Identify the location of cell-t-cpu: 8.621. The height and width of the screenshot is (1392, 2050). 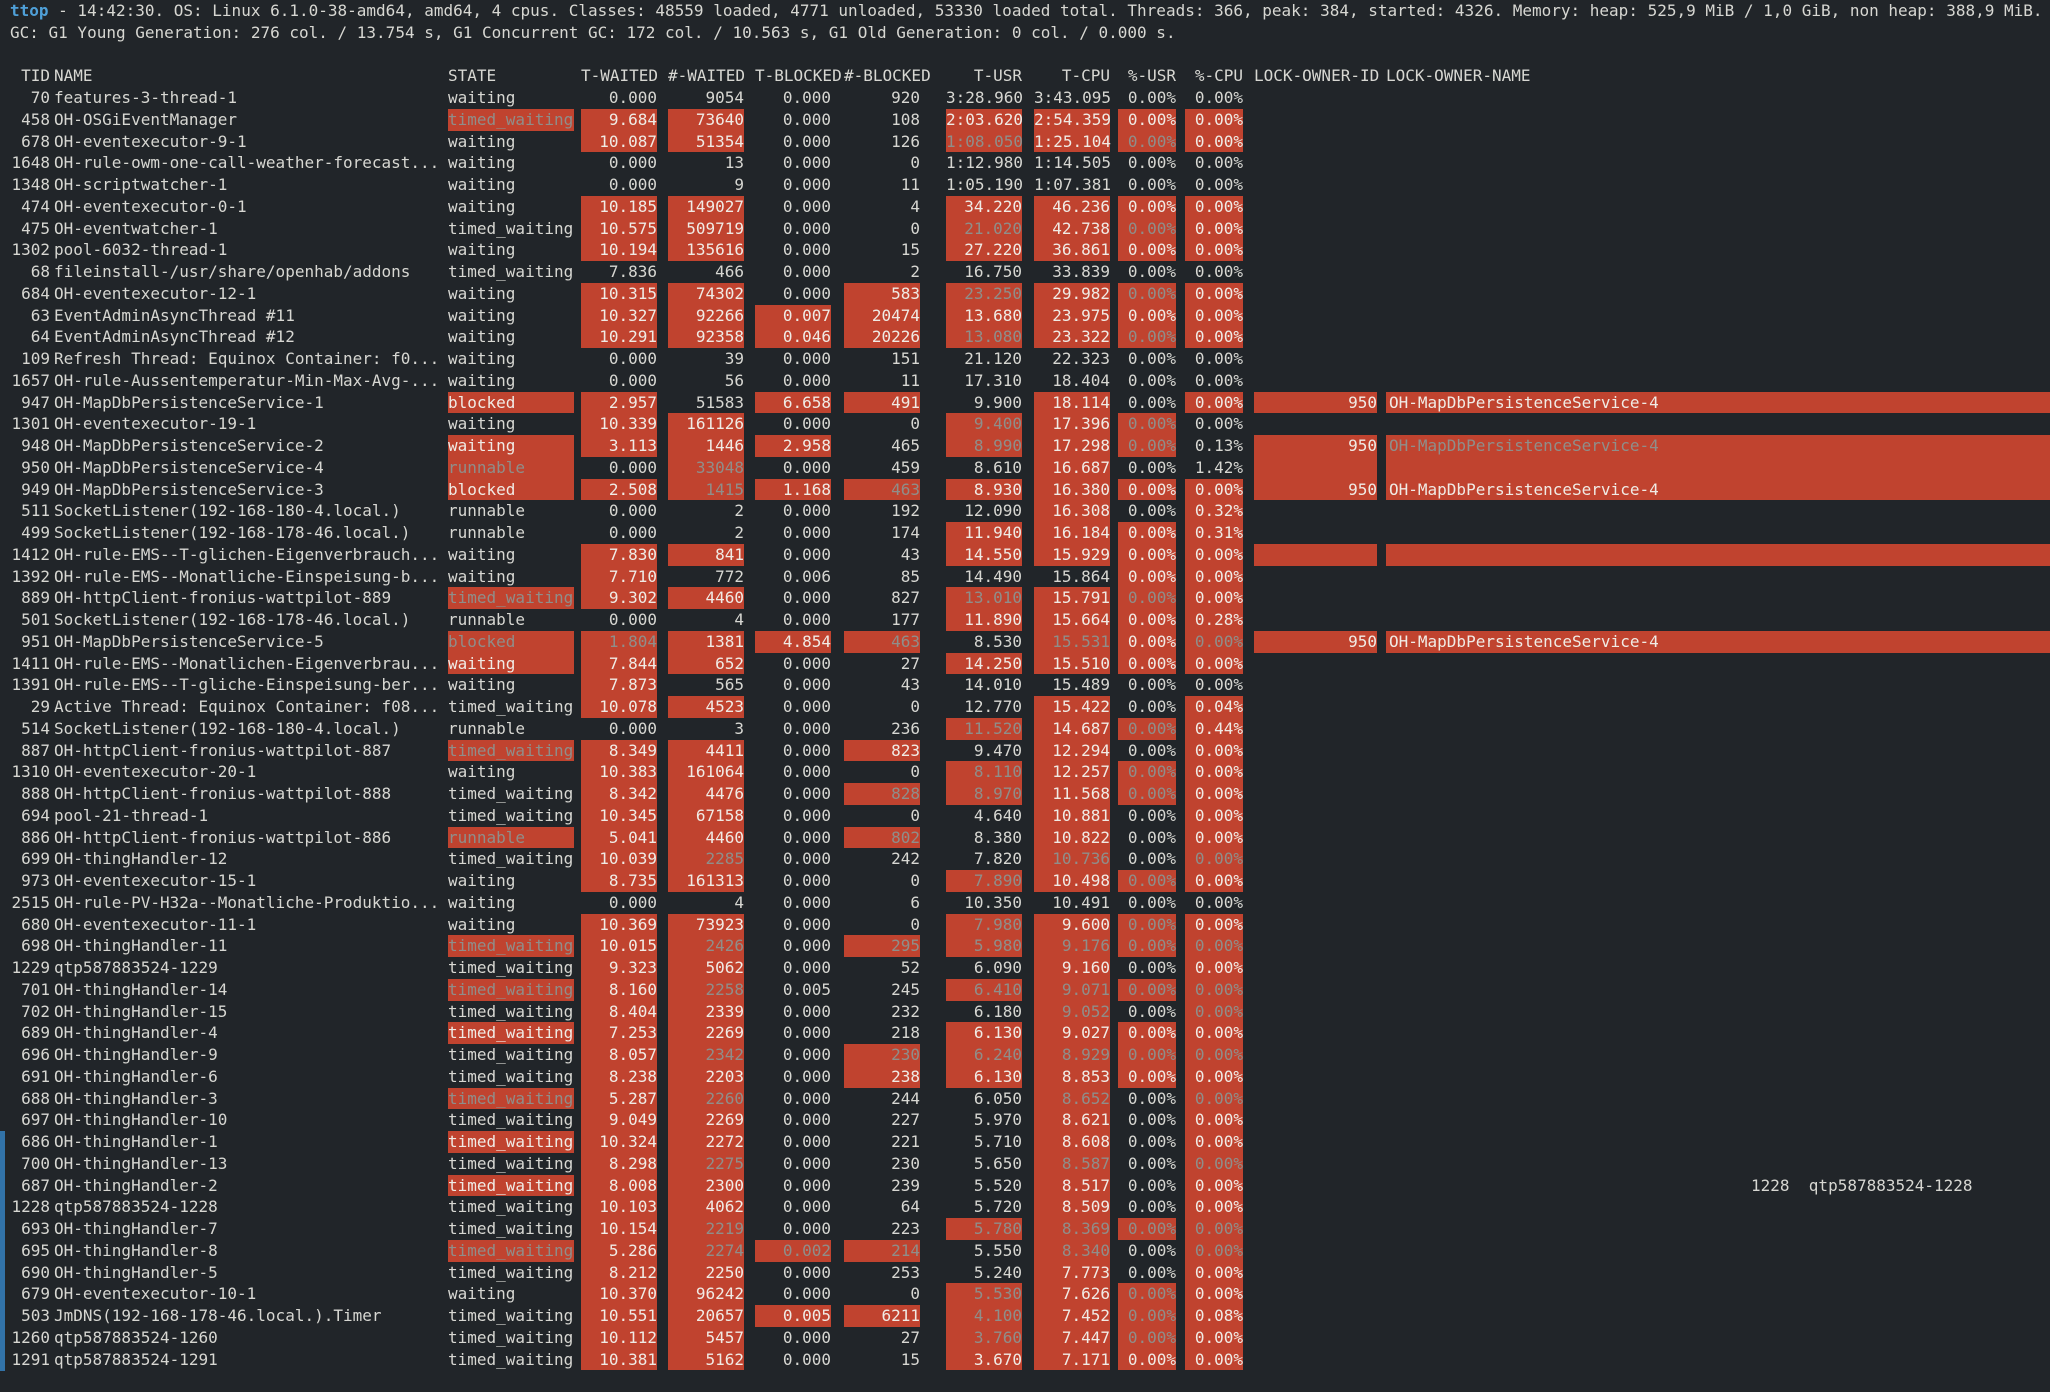
(1072, 1120).